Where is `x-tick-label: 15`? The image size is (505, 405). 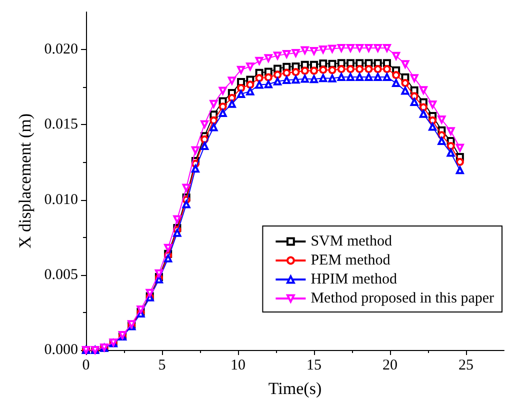
x-tick-label: 15 is located at coordinates (314, 366).